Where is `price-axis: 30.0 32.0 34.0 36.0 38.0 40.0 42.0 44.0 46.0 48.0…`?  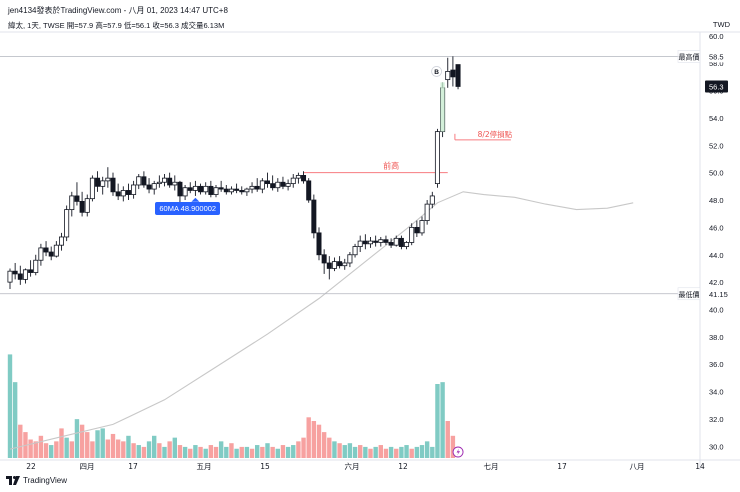
price-axis: 30.0 32.0 34.0 36.0 38.0 40.0 42.0 44.0 46.0 48.0… is located at coordinates (708, 241).